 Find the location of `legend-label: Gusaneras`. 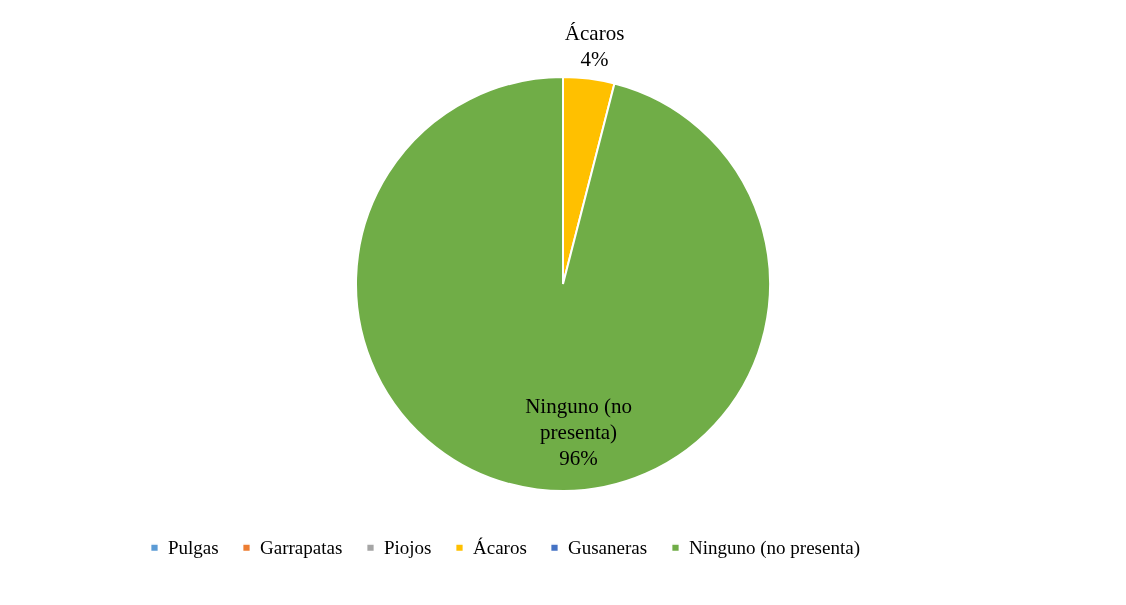

legend-label: Gusaneras is located at coordinates (608, 547).